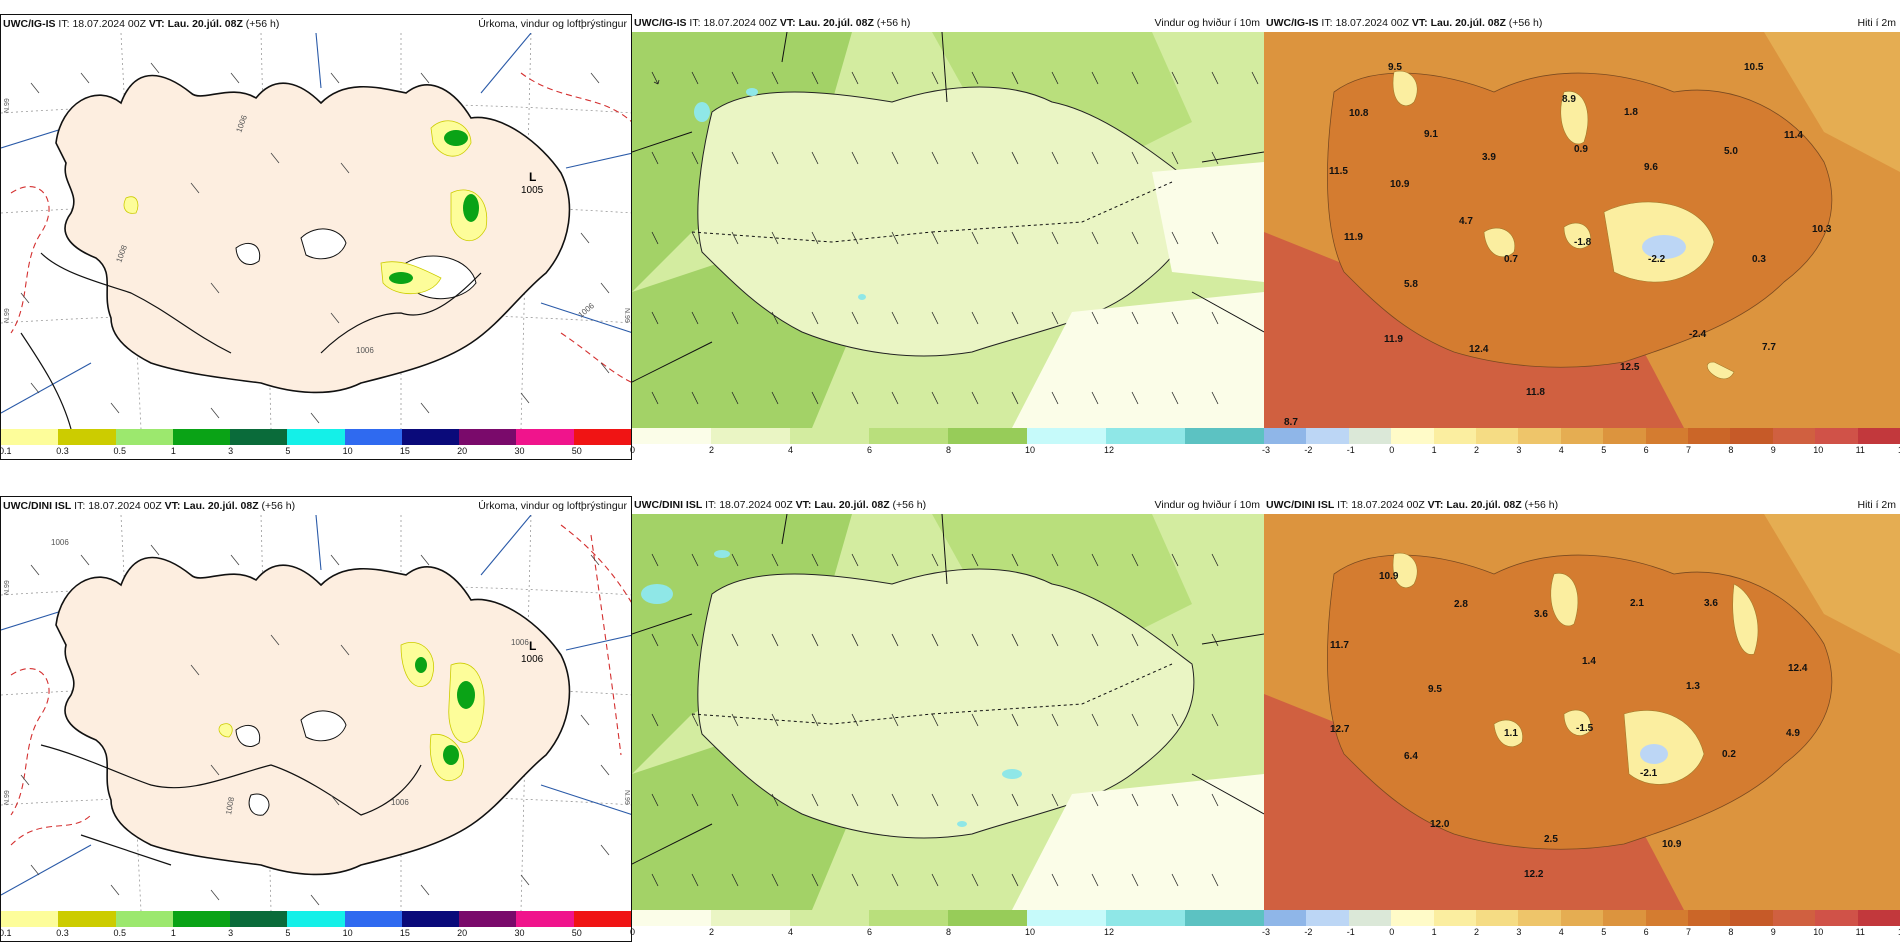 Image resolution: width=1900 pixels, height=950 pixels. What do you see at coordinates (1207, 505) in the screenshot?
I see `panel-title: Vindur og hviður í 10m` at bounding box center [1207, 505].